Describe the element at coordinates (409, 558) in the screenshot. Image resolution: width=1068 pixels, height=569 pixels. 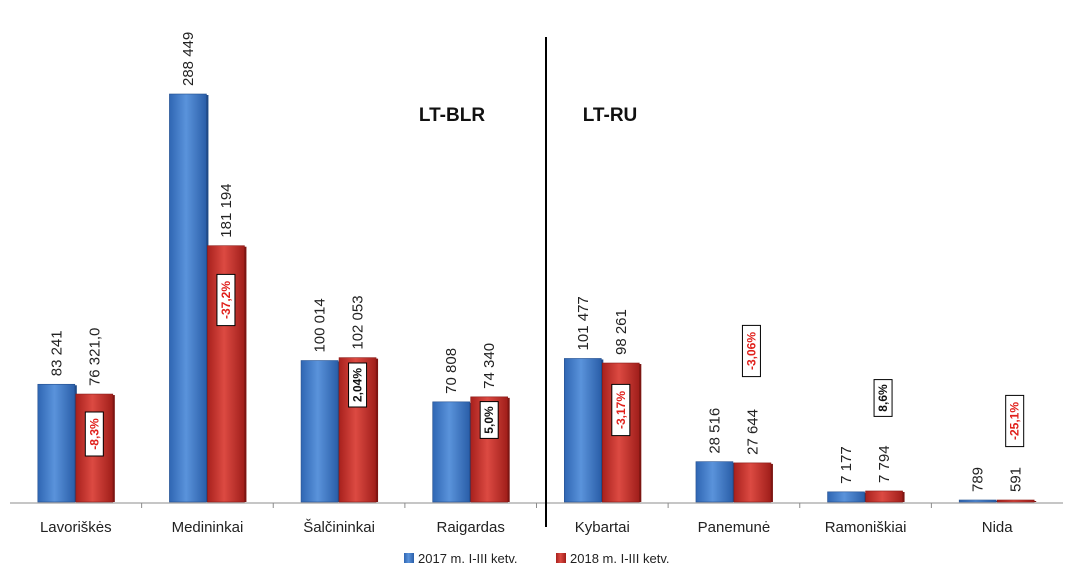
I see `legend-swatch-s1` at that location.